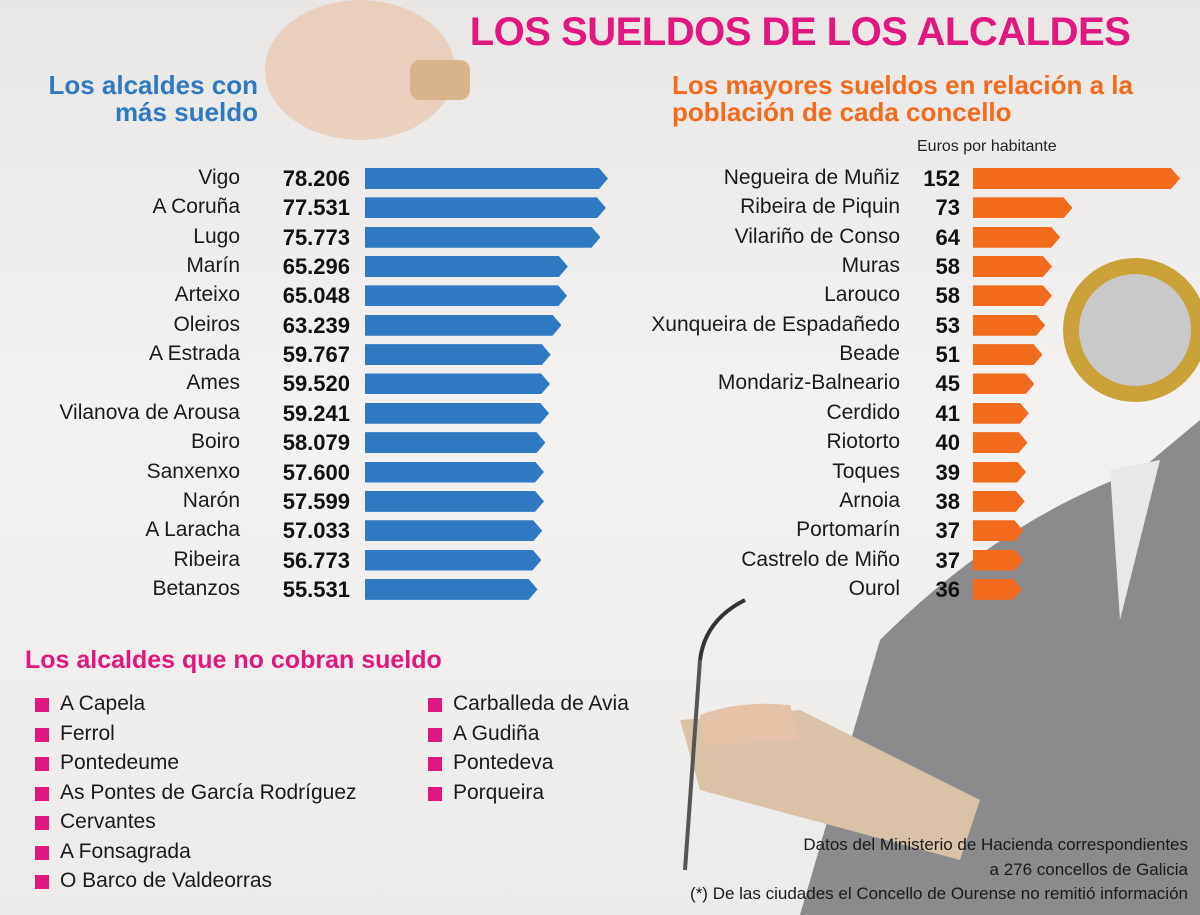 This screenshot has width=1200, height=915. Describe the element at coordinates (193, 471) in the screenshot. I see `category-label: Sanxenxo` at that location.